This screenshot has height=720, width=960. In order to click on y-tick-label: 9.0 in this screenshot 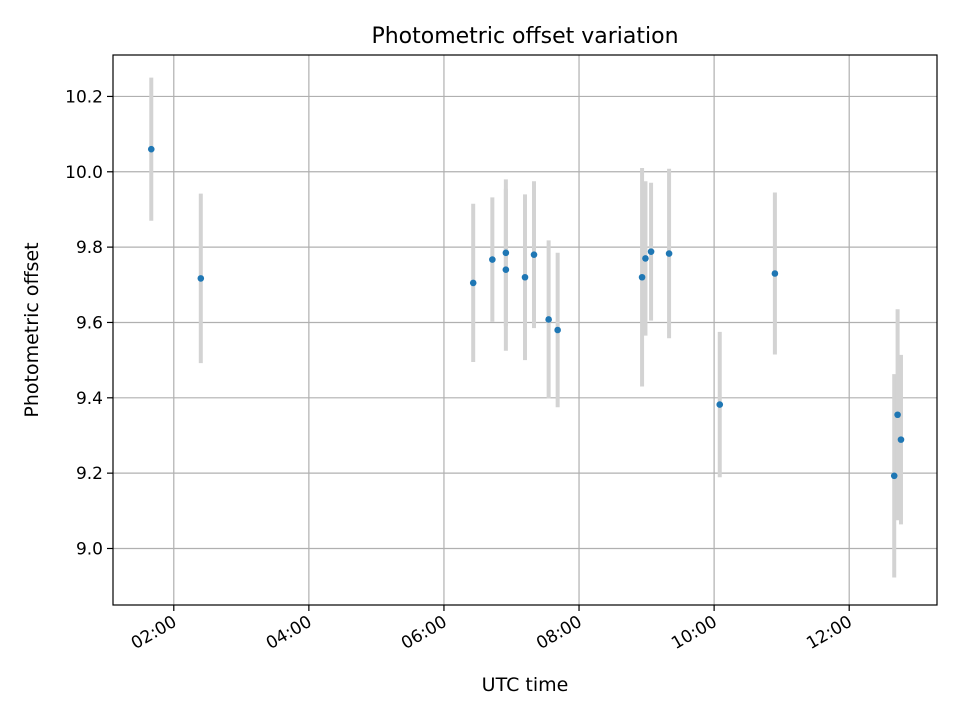, I will do `click(89, 549)`.